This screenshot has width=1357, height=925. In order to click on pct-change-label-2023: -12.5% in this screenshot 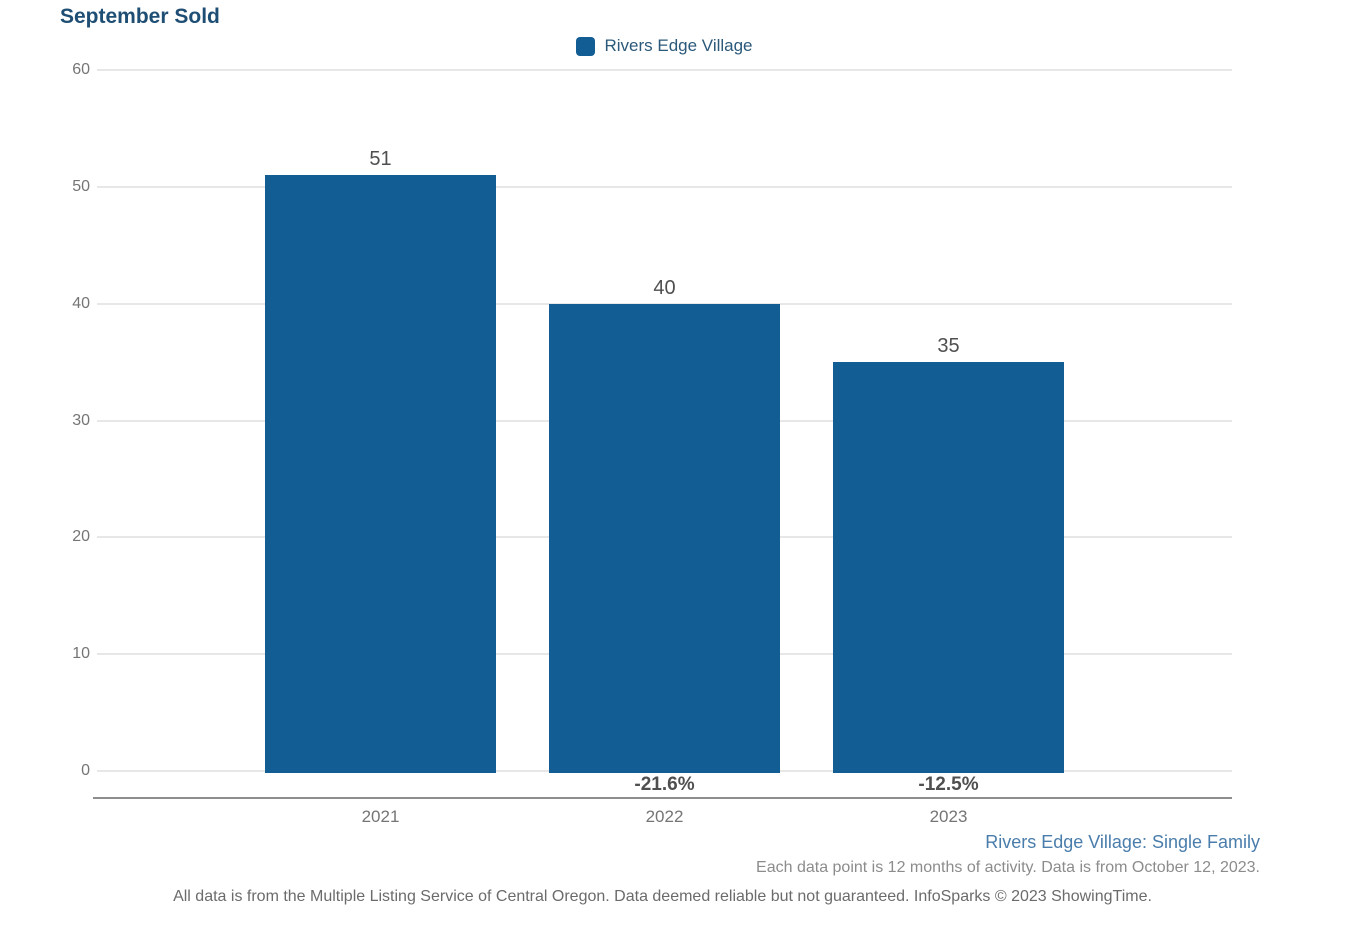, I will do `click(948, 784)`.